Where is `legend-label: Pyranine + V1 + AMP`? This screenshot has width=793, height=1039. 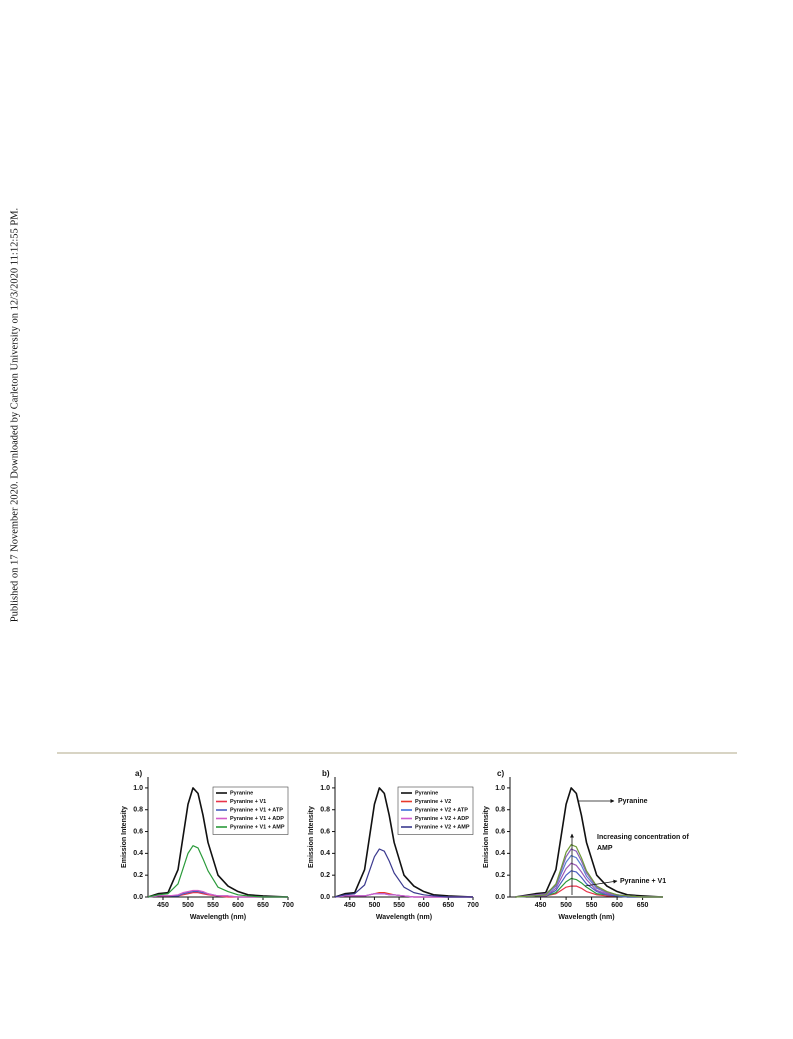
legend-label: Pyranine + V1 + AMP is located at coordinates (257, 827).